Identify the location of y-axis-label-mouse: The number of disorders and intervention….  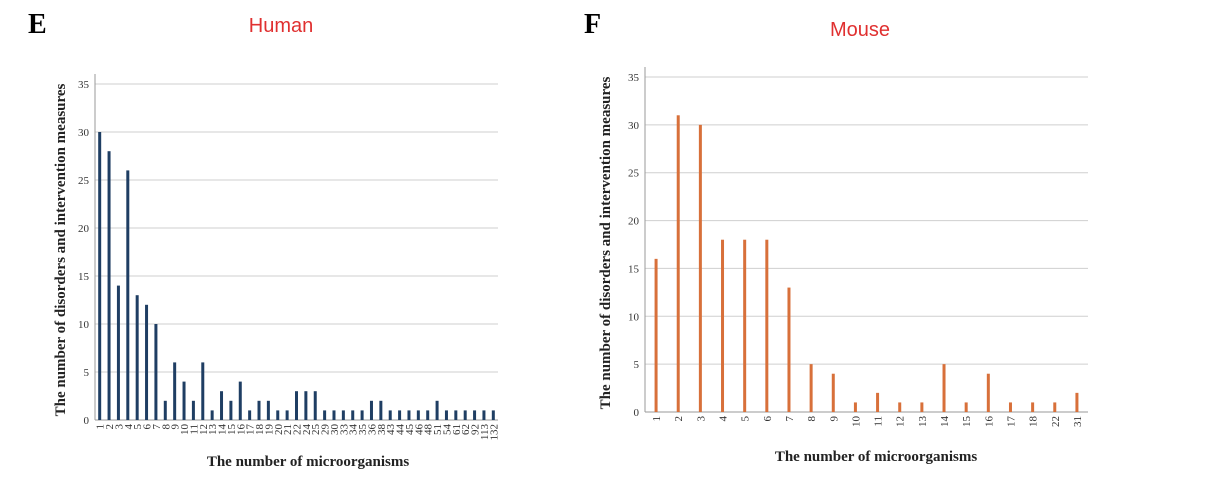
(606, 242).